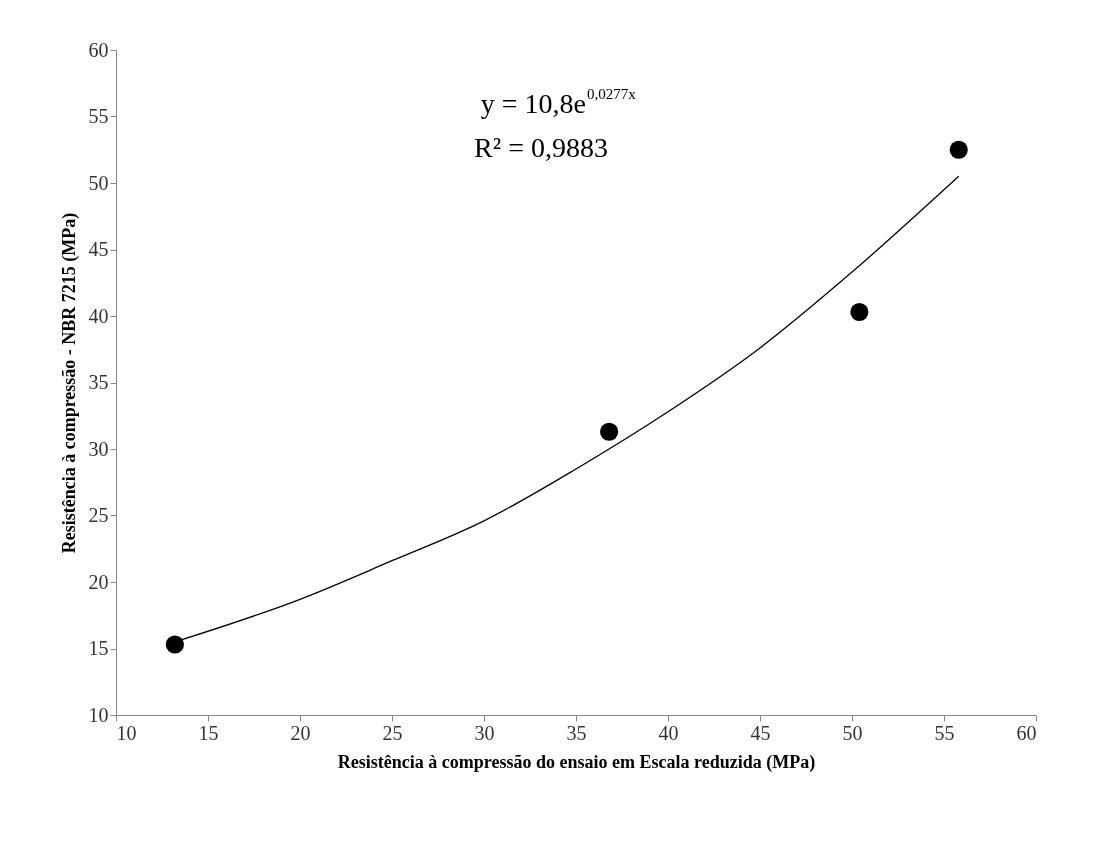 The height and width of the screenshot is (850, 1108). Describe the element at coordinates (1026, 732) in the screenshot. I see `x-tick-label: 60` at that location.